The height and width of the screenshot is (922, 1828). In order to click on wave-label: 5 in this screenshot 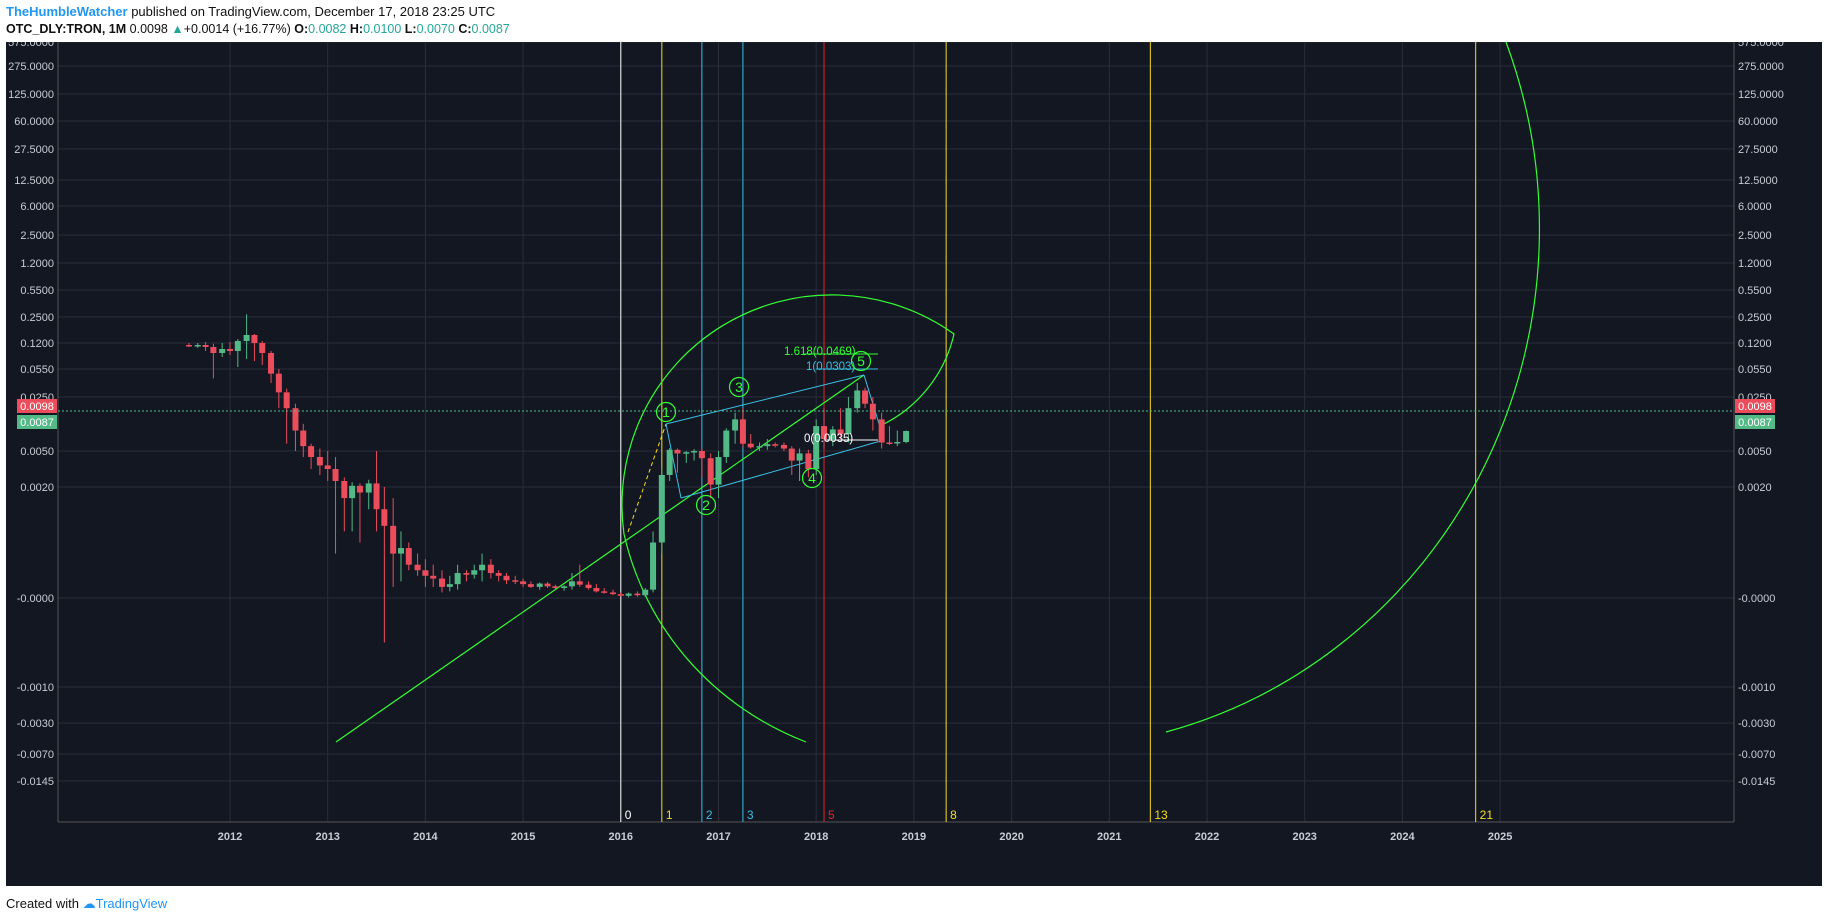, I will do `click(861, 361)`.